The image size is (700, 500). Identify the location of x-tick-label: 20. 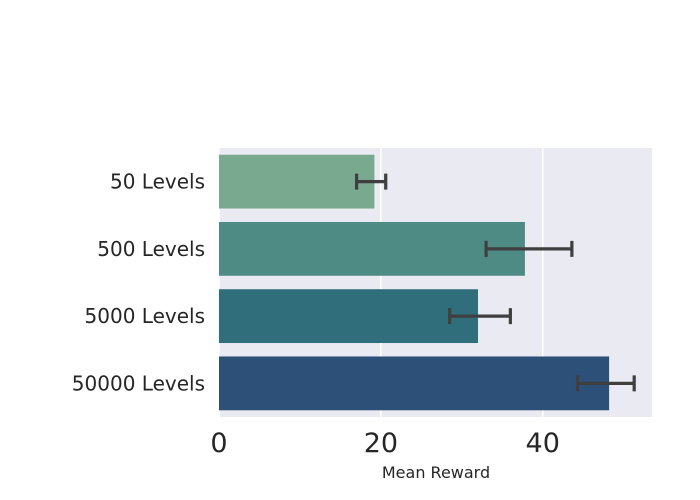
(381, 443).